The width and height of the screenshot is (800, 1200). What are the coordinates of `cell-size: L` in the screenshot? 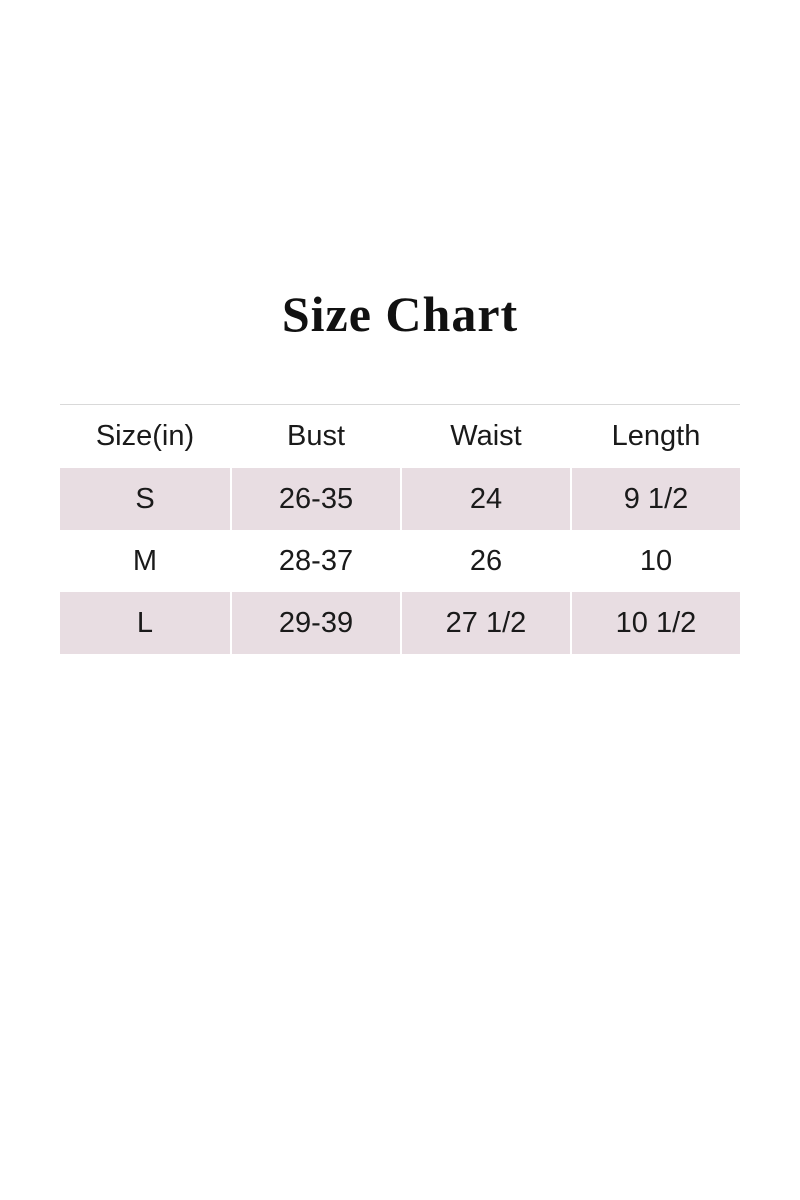 It's located at (145, 622).